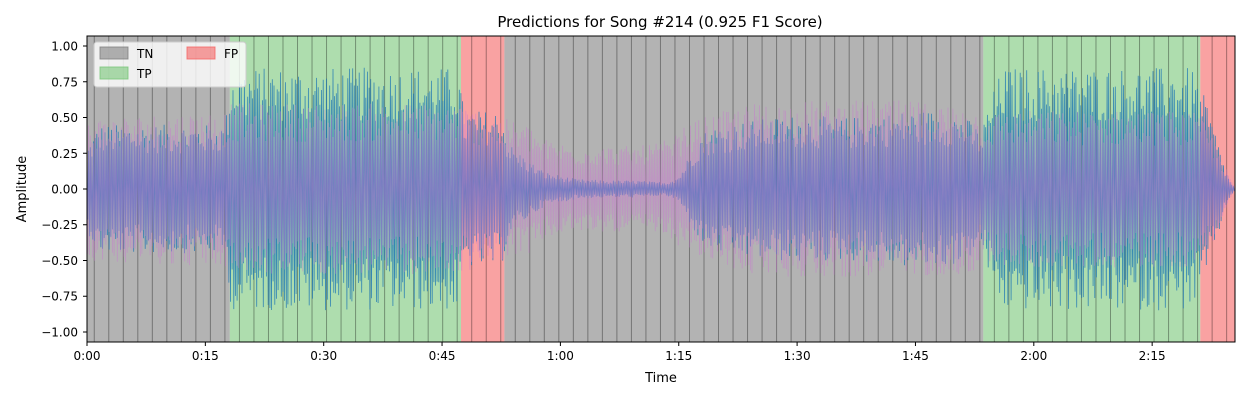 Image resolution: width=1250 pixels, height=400 pixels. What do you see at coordinates (59, 225) in the screenshot?
I see `y-tick-label: −0.25` at bounding box center [59, 225].